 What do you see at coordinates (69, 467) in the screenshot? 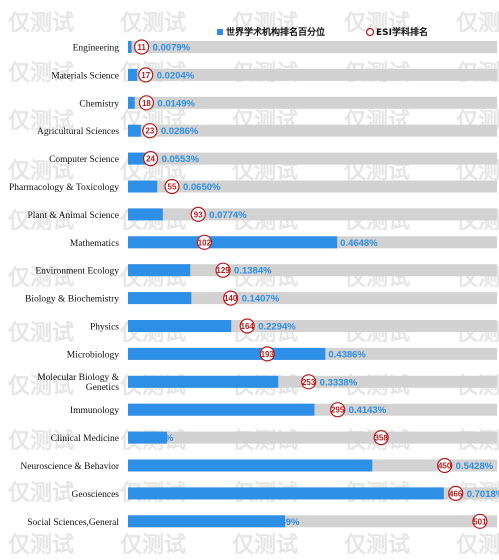
I see `category-label: Neuroscience & Behavior` at bounding box center [69, 467].